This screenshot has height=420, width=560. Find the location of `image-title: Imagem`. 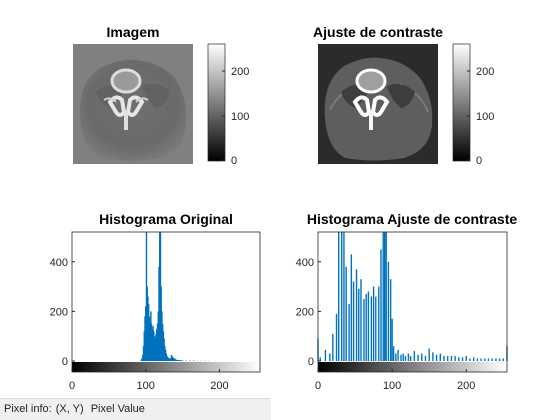

image-title: Imagem is located at coordinates (133, 32).